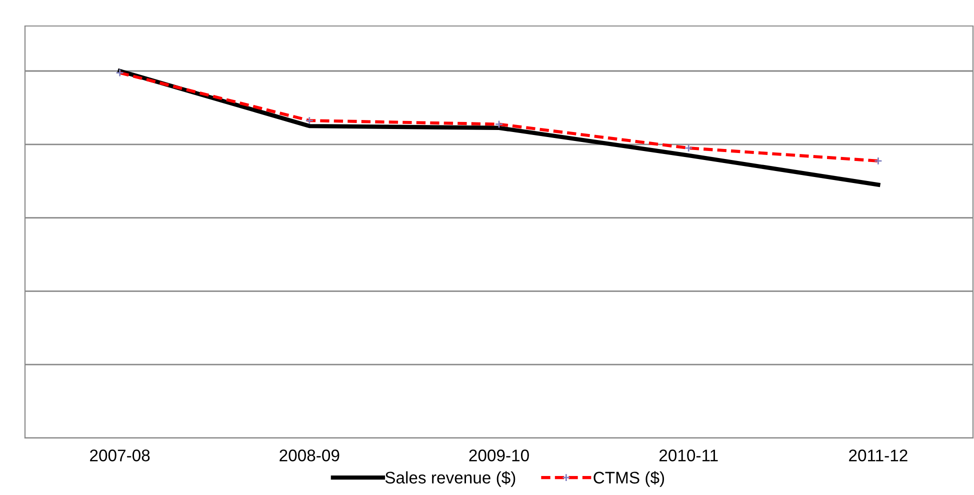  Describe the element at coordinates (878, 456) in the screenshot. I see `x-tick-label: 2011-12` at that location.